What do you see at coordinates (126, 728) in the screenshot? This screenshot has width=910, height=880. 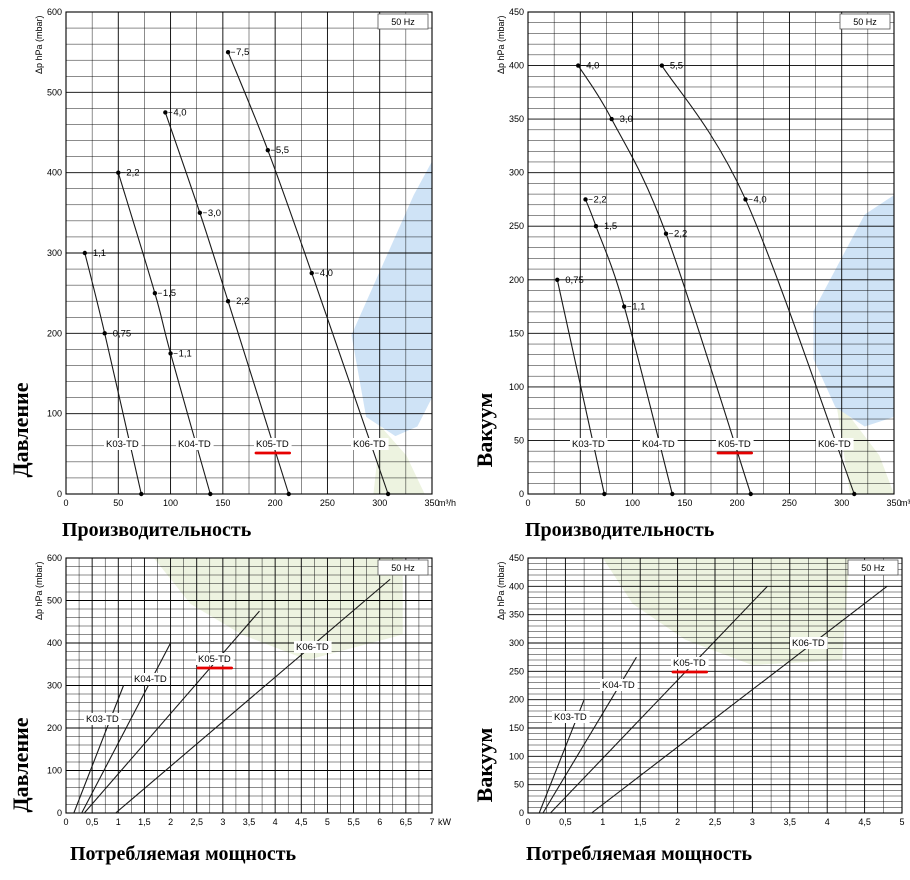 I see `series-line-k04-td` at bounding box center [126, 728].